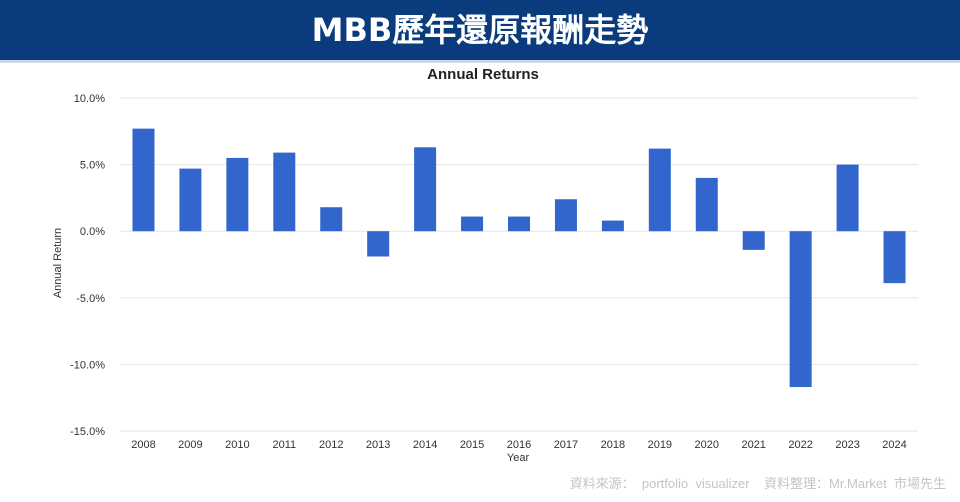  Describe the element at coordinates (800, 309) in the screenshot. I see `bar-2022` at that location.